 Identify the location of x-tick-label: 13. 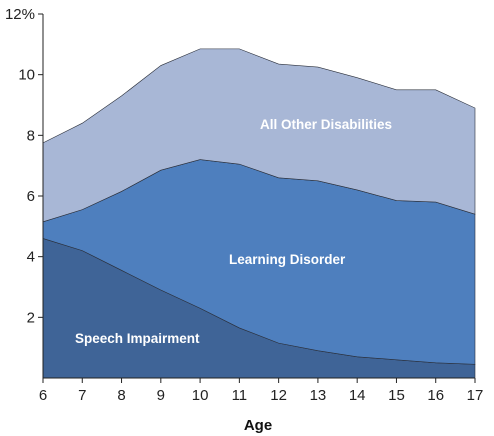
(318, 395).